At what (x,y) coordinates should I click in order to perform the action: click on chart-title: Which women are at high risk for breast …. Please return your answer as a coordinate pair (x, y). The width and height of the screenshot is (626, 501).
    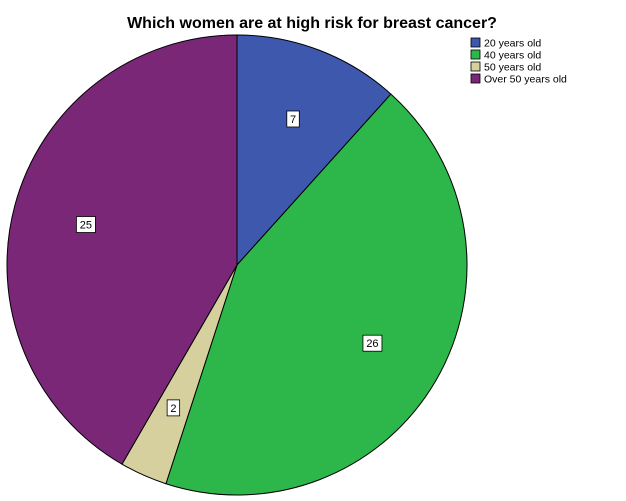
    Looking at the image, I should click on (312, 23).